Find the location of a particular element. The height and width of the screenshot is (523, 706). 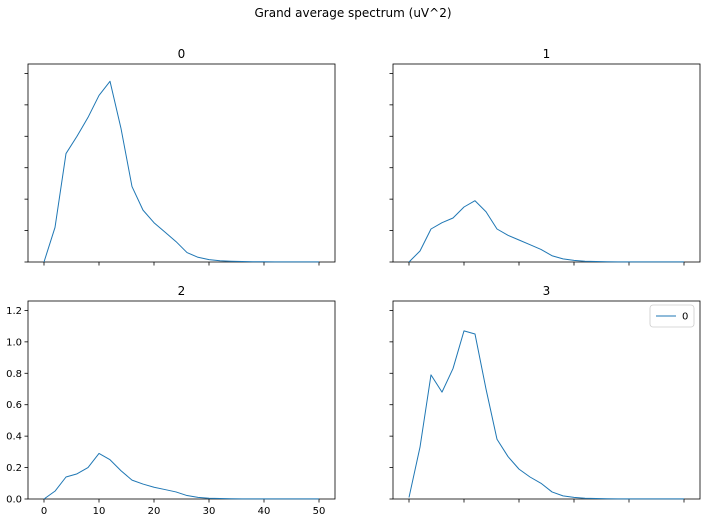

x-tick-label: 50 is located at coordinates (319, 511).